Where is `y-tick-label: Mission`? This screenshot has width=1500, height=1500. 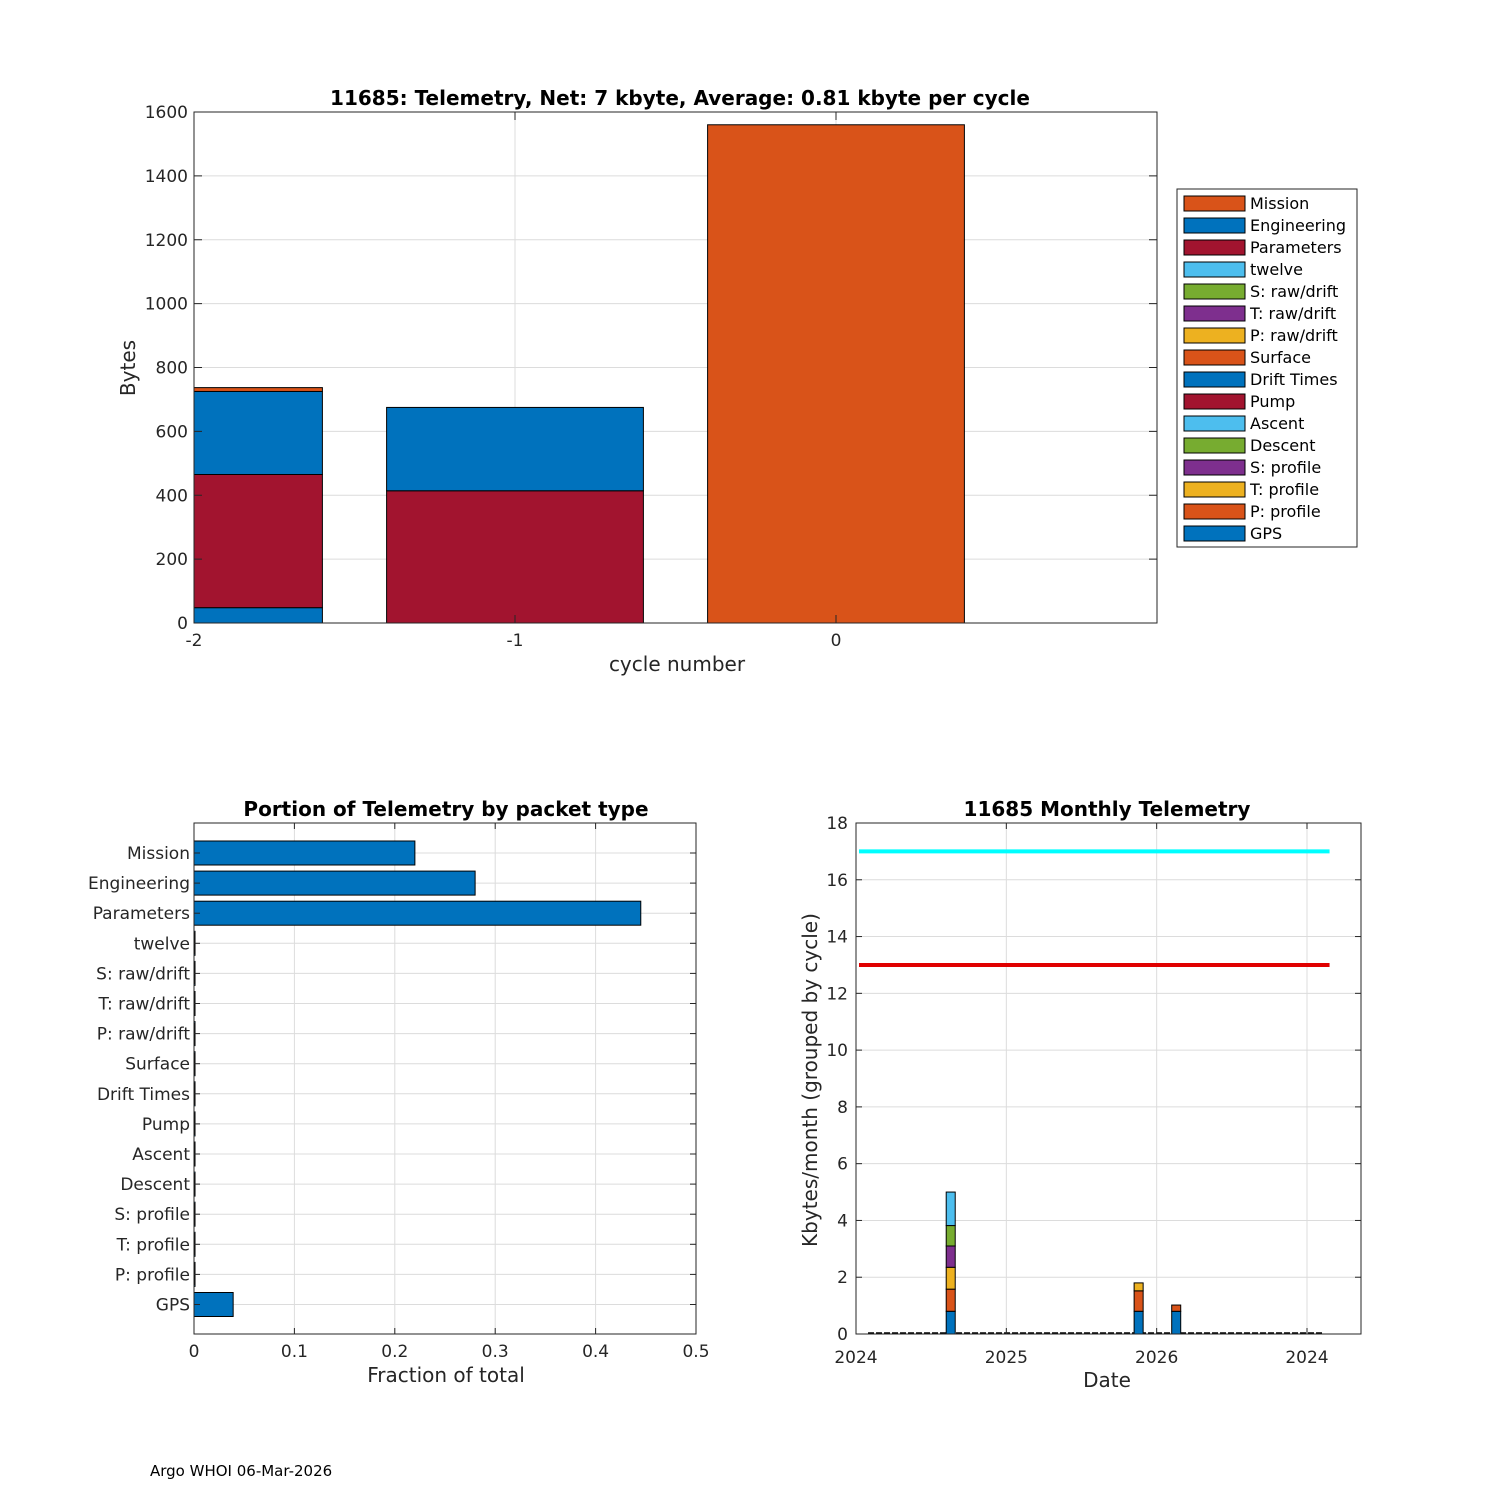
y-tick-label: Mission is located at coordinates (158, 854).